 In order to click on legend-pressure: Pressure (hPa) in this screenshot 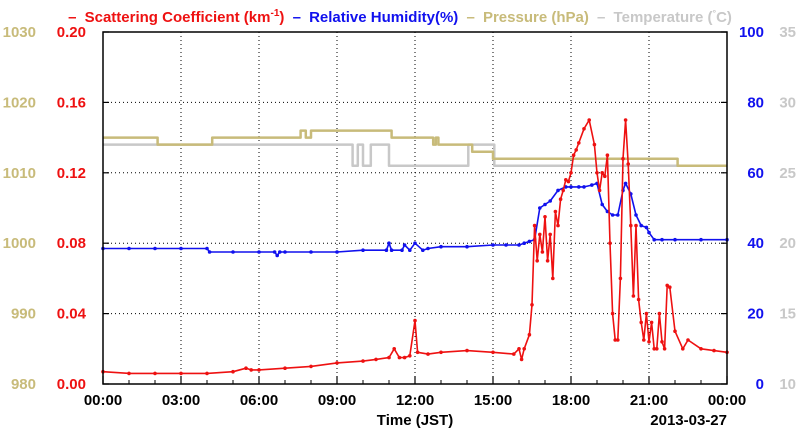, I will do `click(536, 17)`.